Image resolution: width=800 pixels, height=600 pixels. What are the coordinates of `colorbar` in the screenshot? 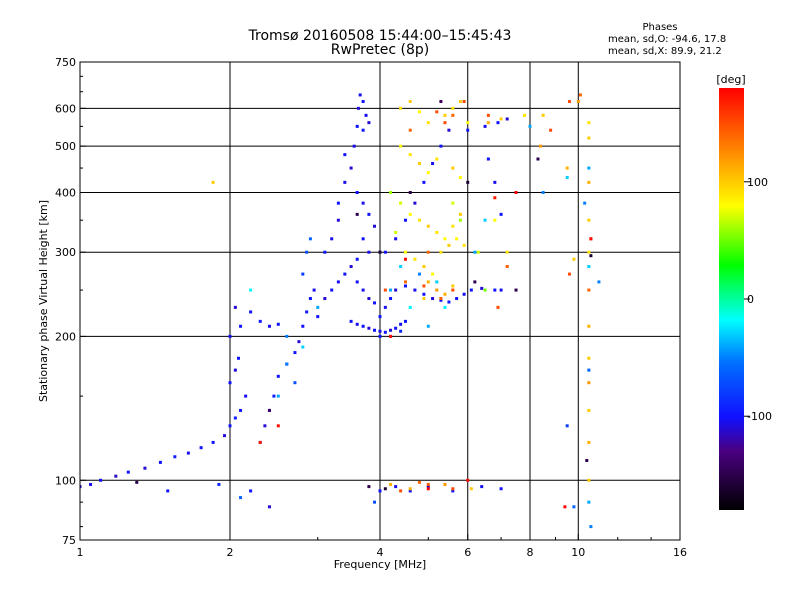 It's located at (731, 299).